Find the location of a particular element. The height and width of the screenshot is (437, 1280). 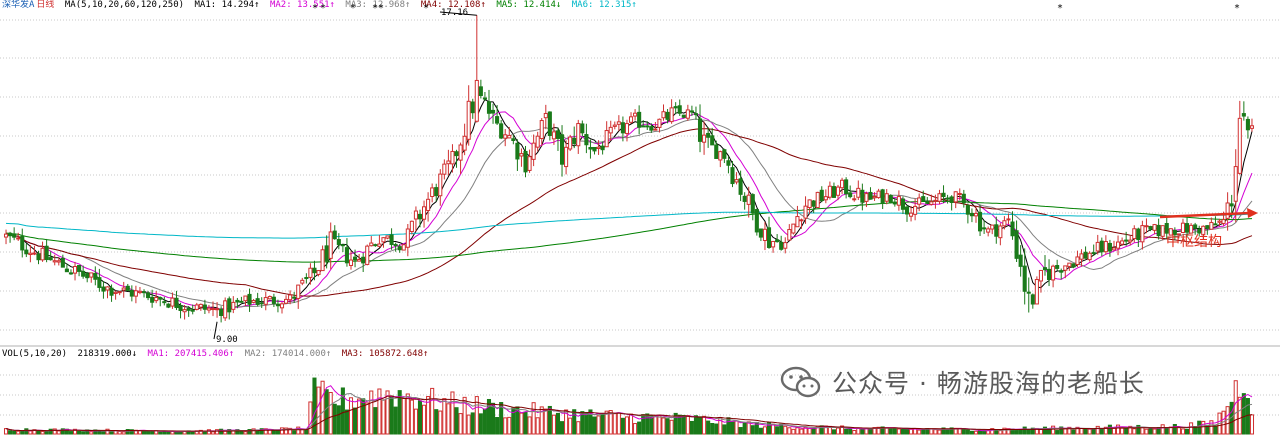

watermark: 公众号 · 畅游股海的老船长 is located at coordinates (962, 382).